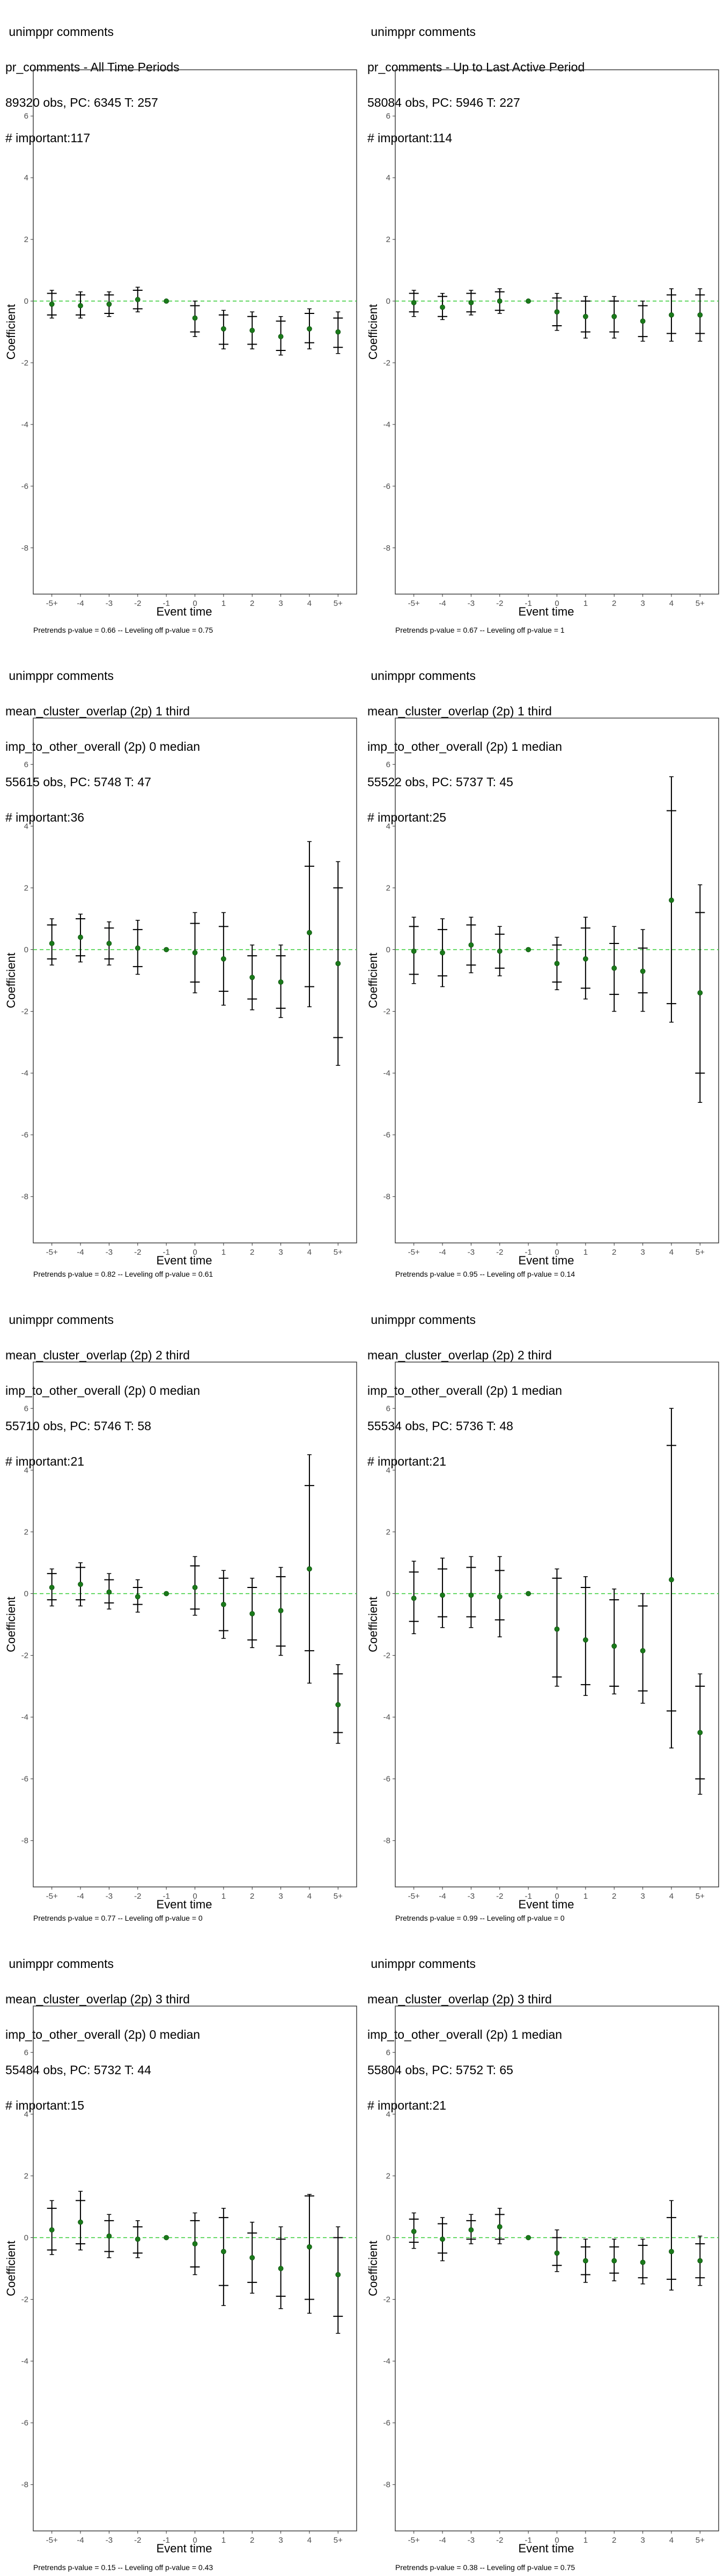  Describe the element at coordinates (443, 102) in the screenshot. I see `title-line: 58084 obs, PC: 5946 T: 227` at that location.